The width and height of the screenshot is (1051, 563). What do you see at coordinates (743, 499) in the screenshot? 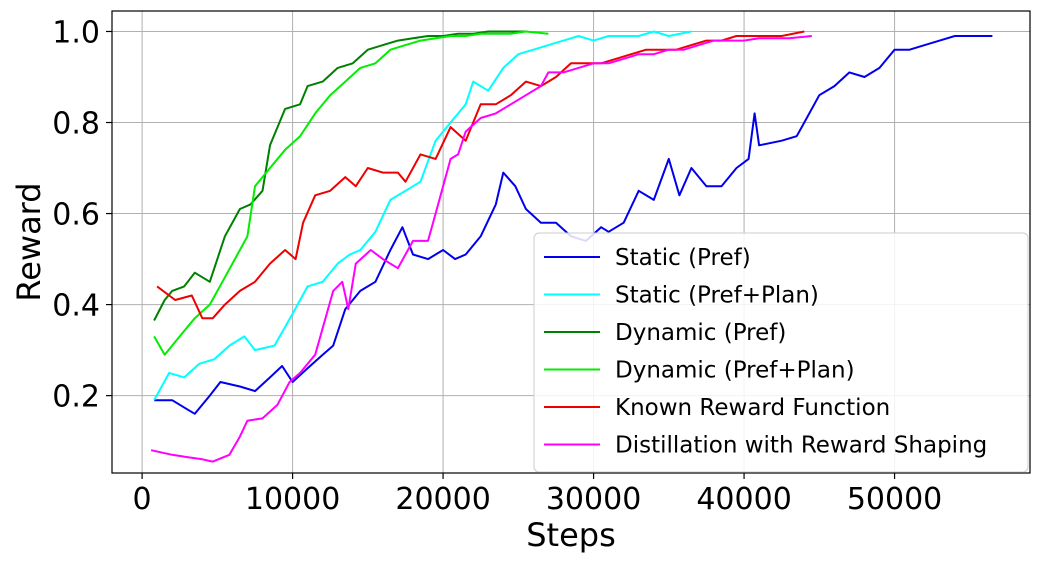
I see `x-tick-label: 40000` at bounding box center [743, 499].